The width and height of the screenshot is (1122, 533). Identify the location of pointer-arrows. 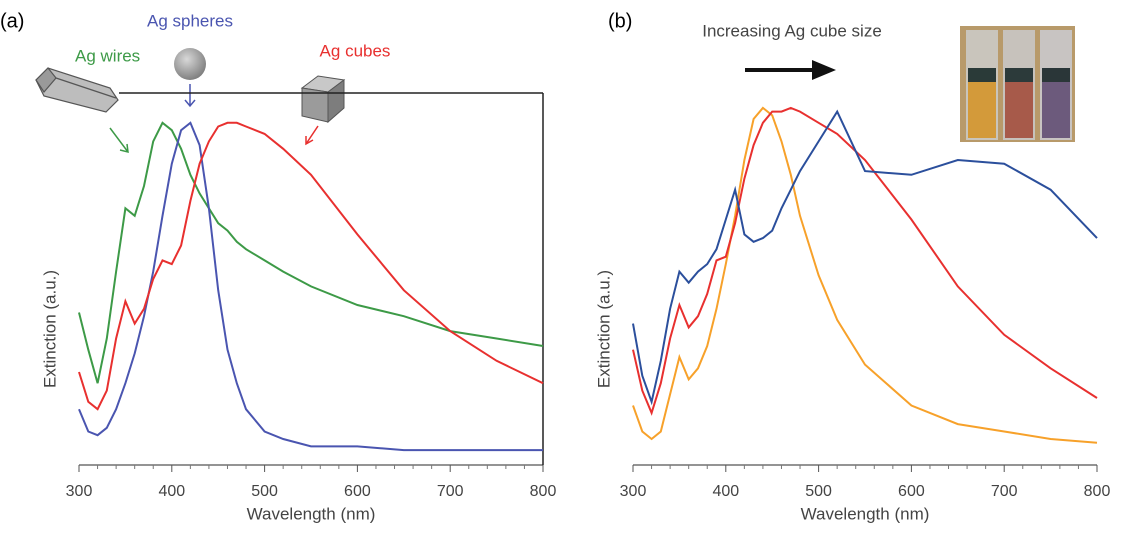
(214, 118).